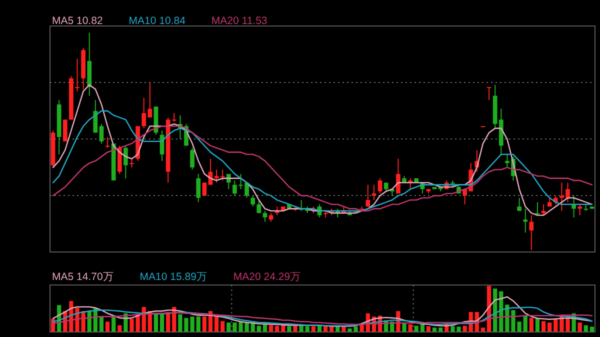 This screenshot has width=600, height=337. Describe the element at coordinates (77, 21) in the screenshot. I see `text: MA5 10.82` at that location.